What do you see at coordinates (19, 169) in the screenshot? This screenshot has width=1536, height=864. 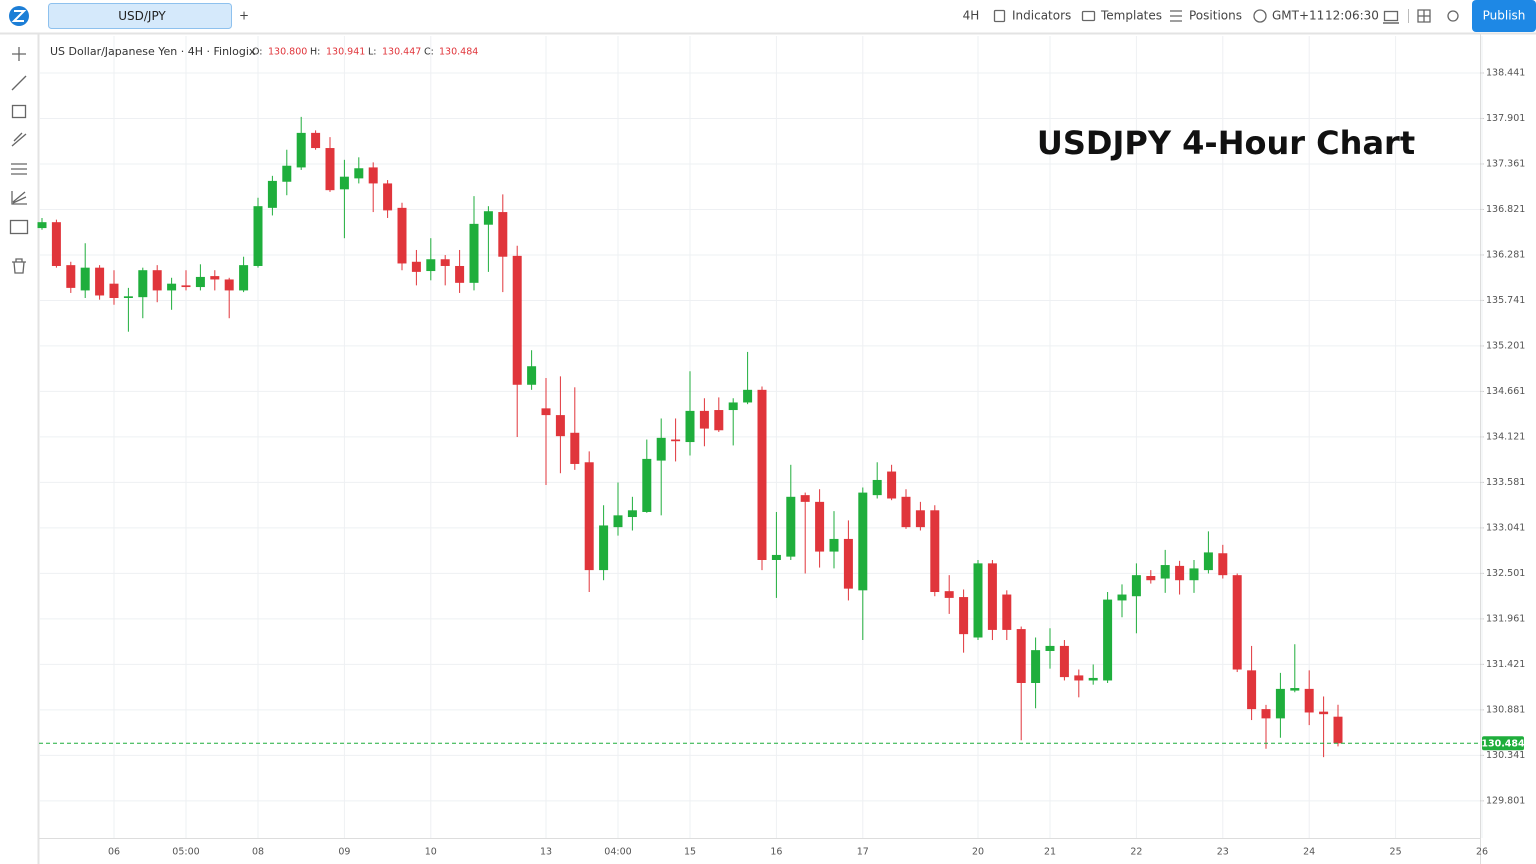 I see `fib-tool` at bounding box center [19, 169].